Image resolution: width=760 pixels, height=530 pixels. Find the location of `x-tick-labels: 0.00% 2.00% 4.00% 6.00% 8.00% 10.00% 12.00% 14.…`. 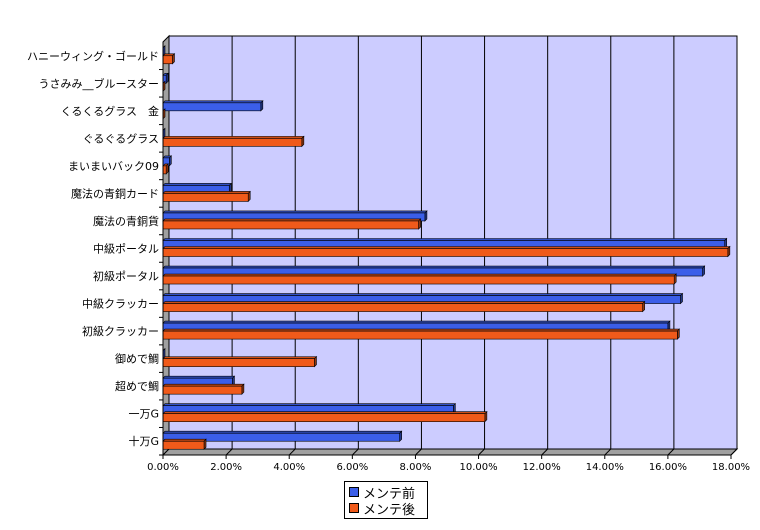

x-tick-labels: 0.00% 2.00% 4.00% 6.00% 8.00% 10.00% 12.00% 14.… is located at coordinates (448, 467).